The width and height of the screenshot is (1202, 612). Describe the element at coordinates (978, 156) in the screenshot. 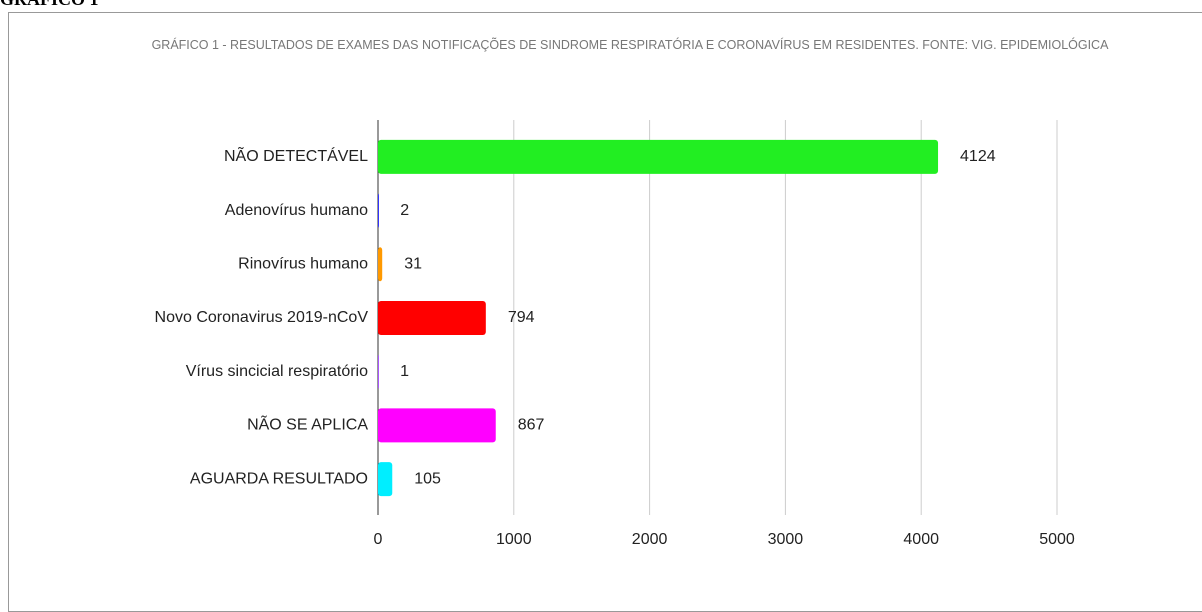

I see `value-label: 4124` at that location.